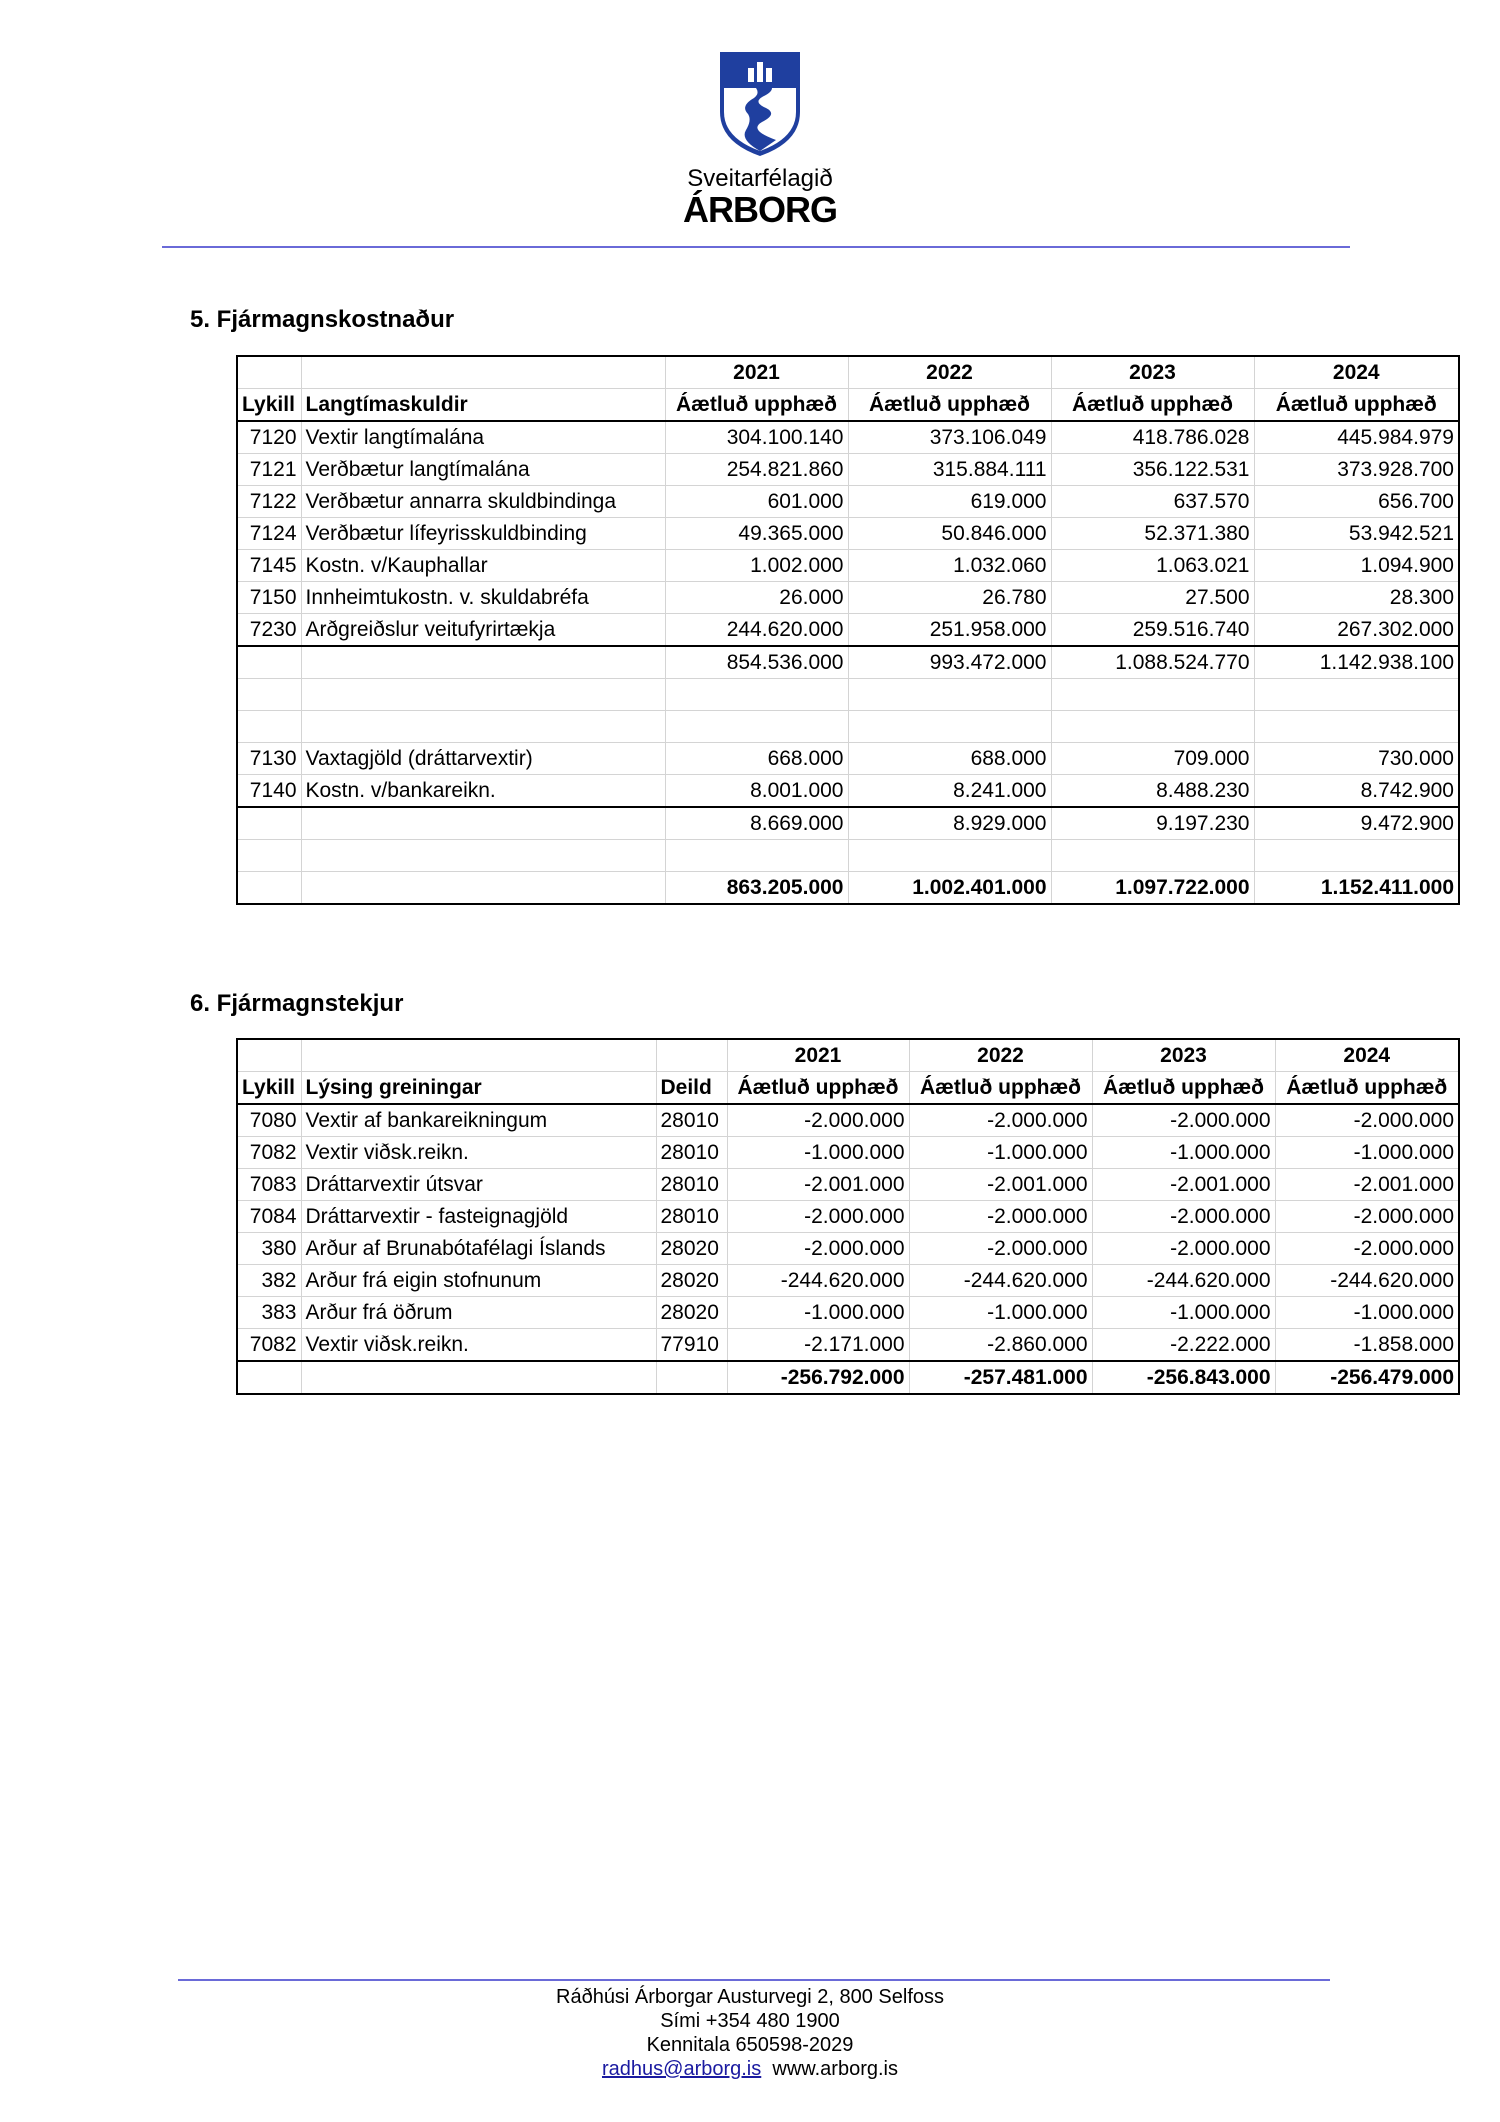 This screenshot has height=2122, width=1500. Describe the element at coordinates (478, 1312) in the screenshot. I see `row-description: Arður frá öðrum` at that location.